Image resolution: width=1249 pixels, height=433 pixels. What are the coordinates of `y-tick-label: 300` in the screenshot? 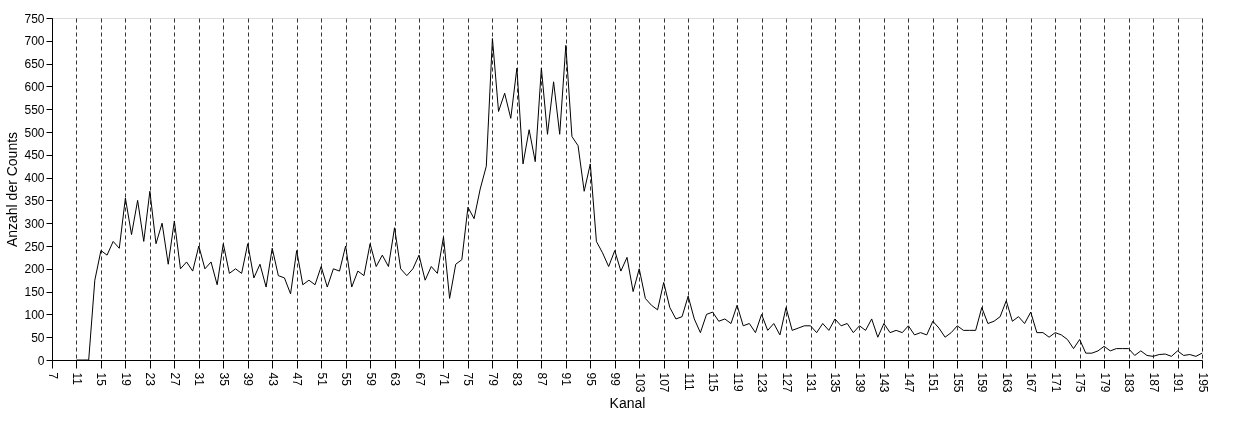 It's located at (34, 223).